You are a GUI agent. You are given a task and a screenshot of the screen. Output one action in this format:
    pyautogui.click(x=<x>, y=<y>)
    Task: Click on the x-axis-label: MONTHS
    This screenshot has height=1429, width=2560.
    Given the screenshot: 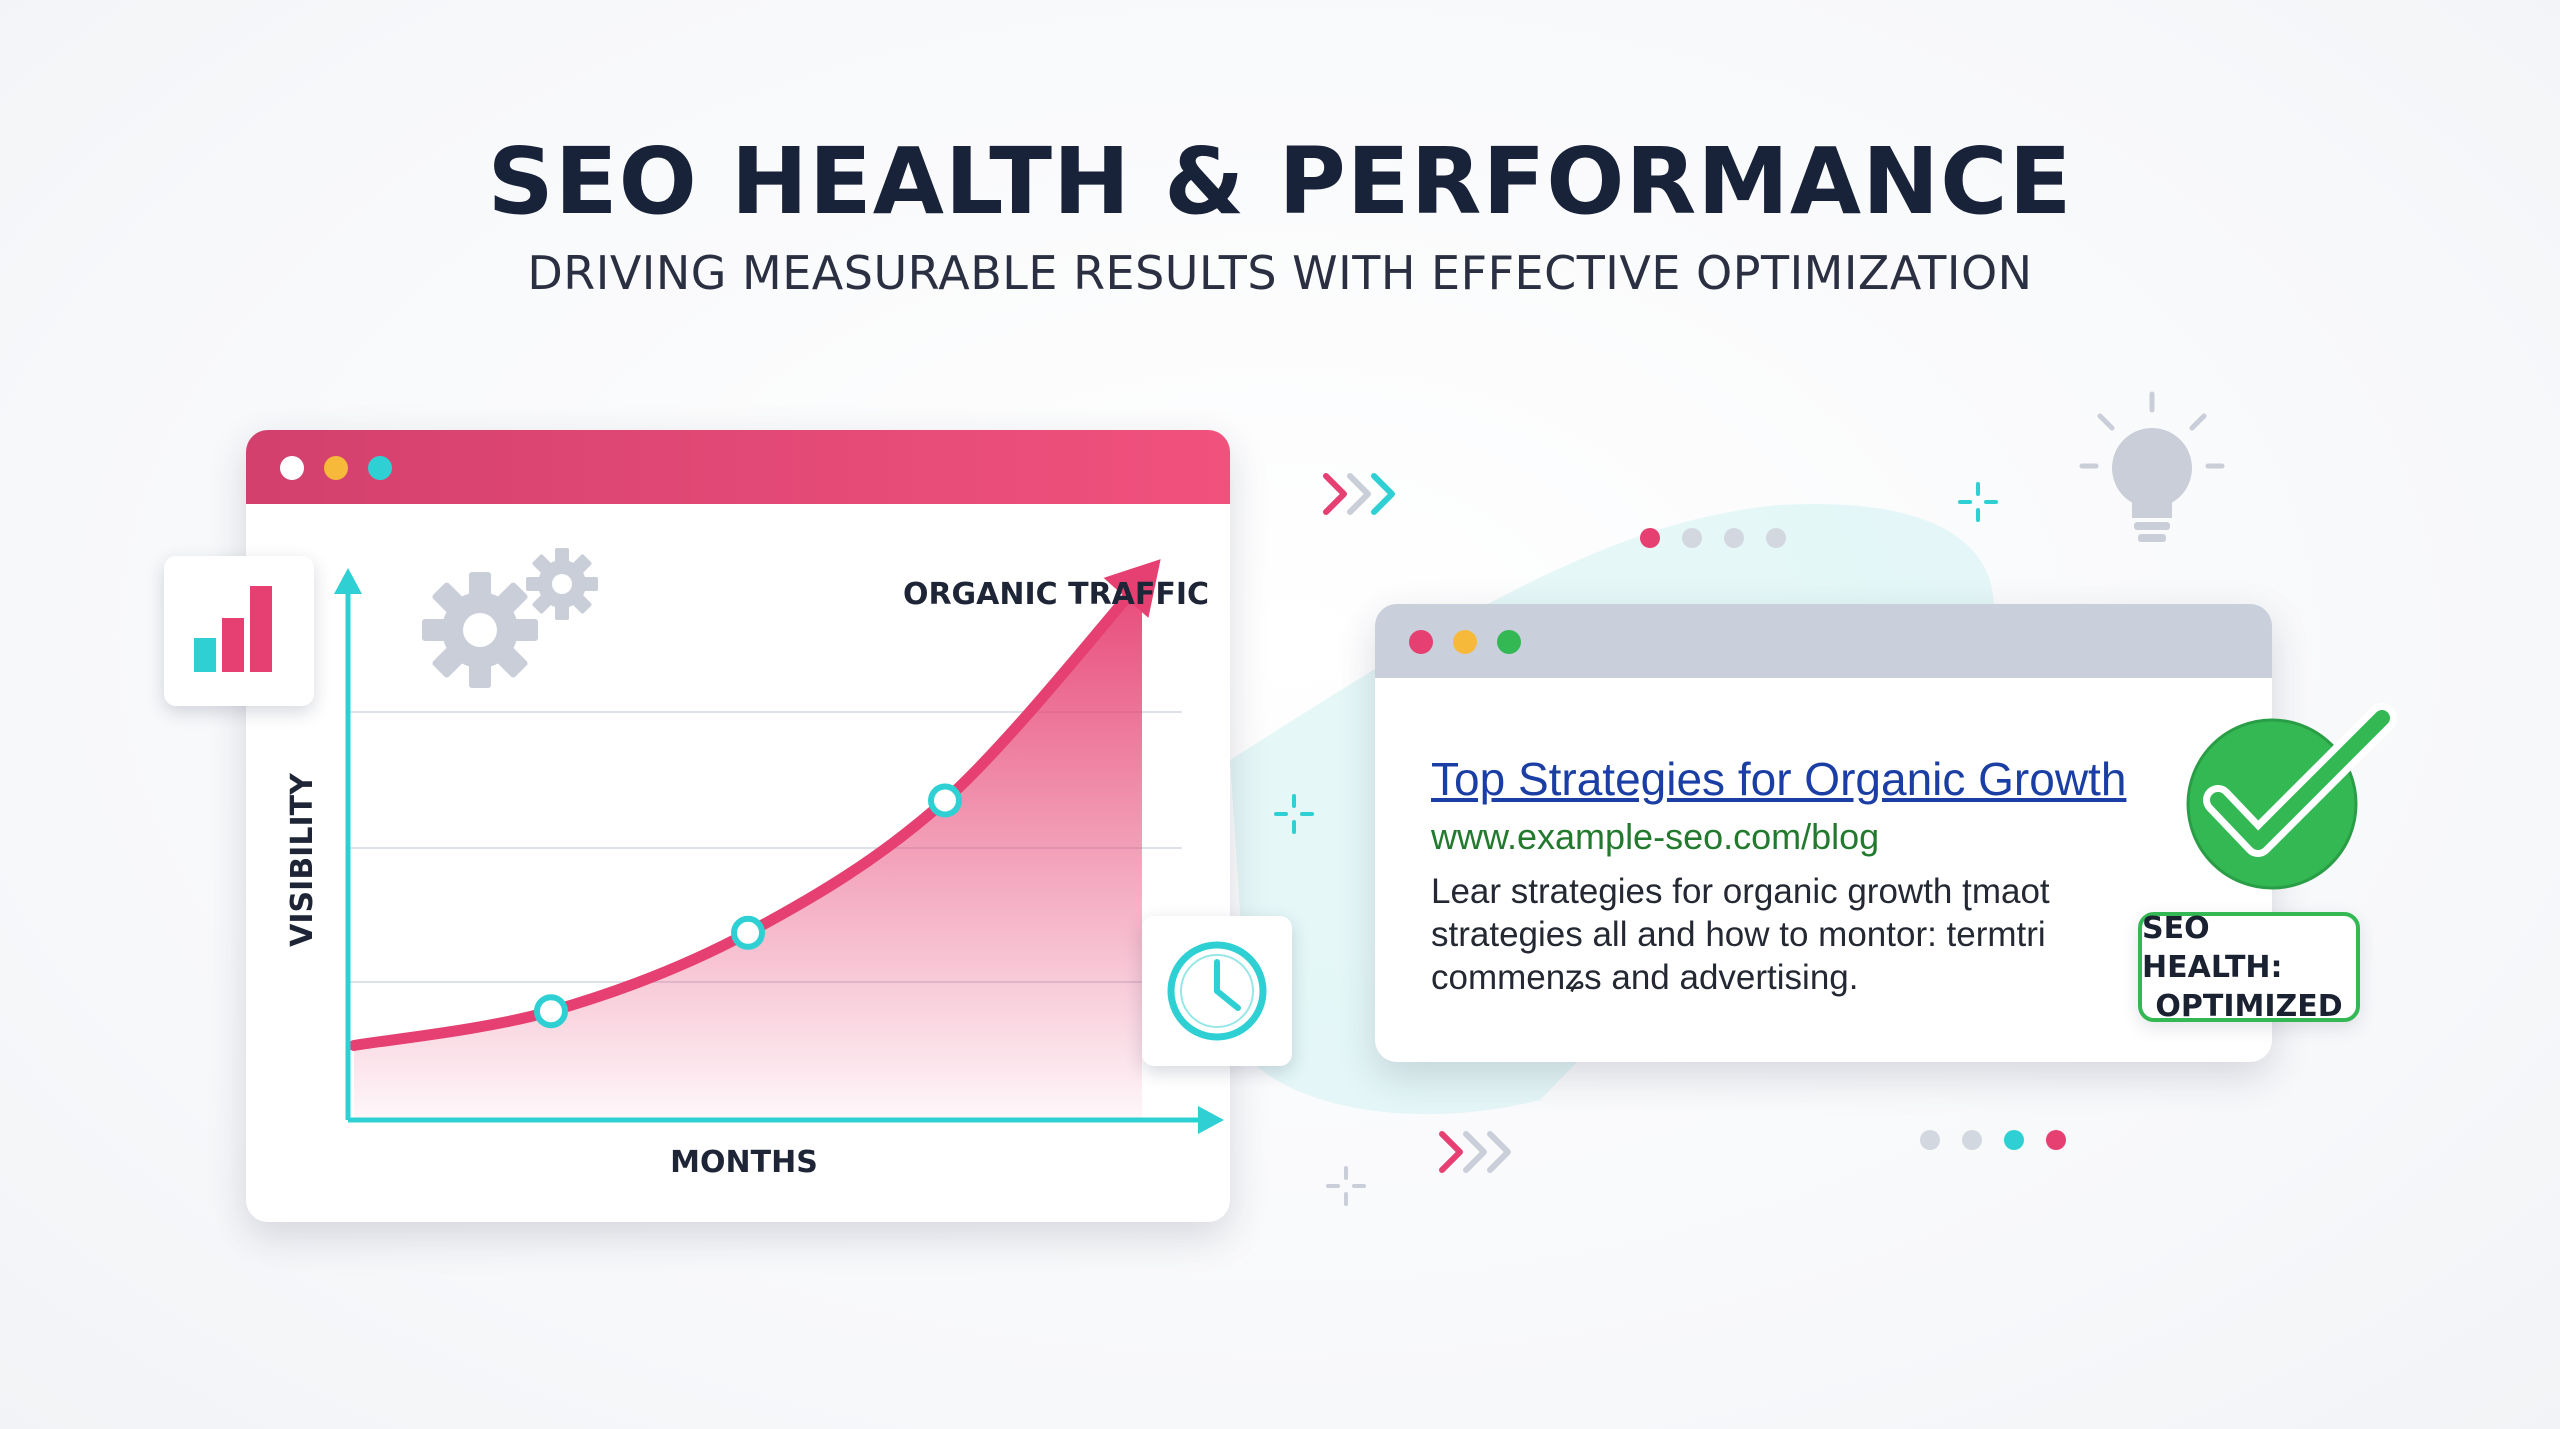 What is the action you would take?
    pyautogui.click(x=744, y=1162)
    